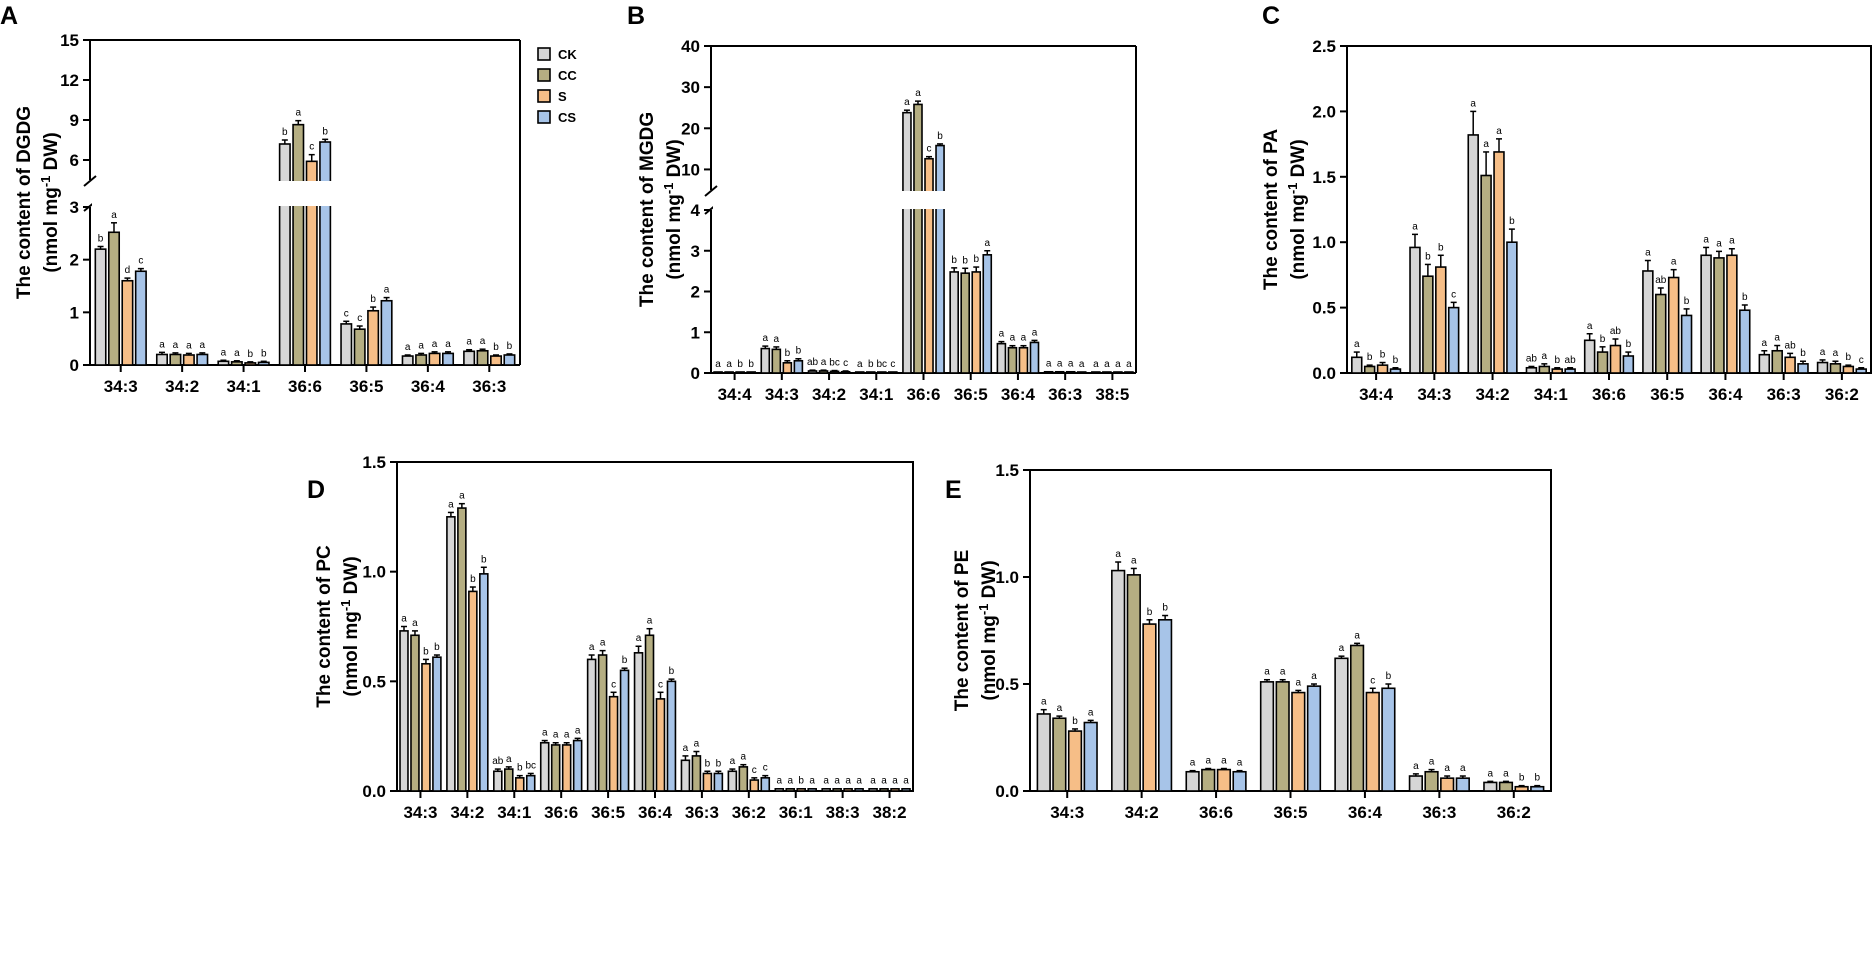 The width and height of the screenshot is (1872, 974). Describe the element at coordinates (988, 630) in the screenshot. I see `y-axis-label-line2: (nmol mg-1 DW)` at that location.